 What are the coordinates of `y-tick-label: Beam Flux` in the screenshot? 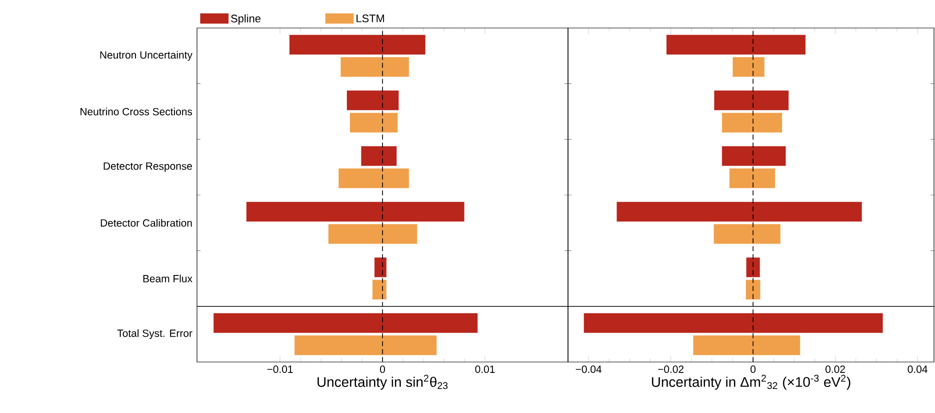 It's located at (167, 278).